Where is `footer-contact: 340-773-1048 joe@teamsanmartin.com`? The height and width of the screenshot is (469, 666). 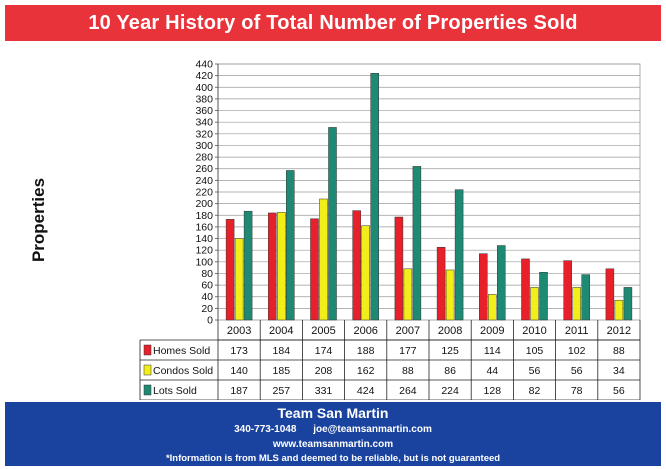
footer-contact: 340-773-1048 joe@teamsanmartin.com is located at coordinates (333, 429).